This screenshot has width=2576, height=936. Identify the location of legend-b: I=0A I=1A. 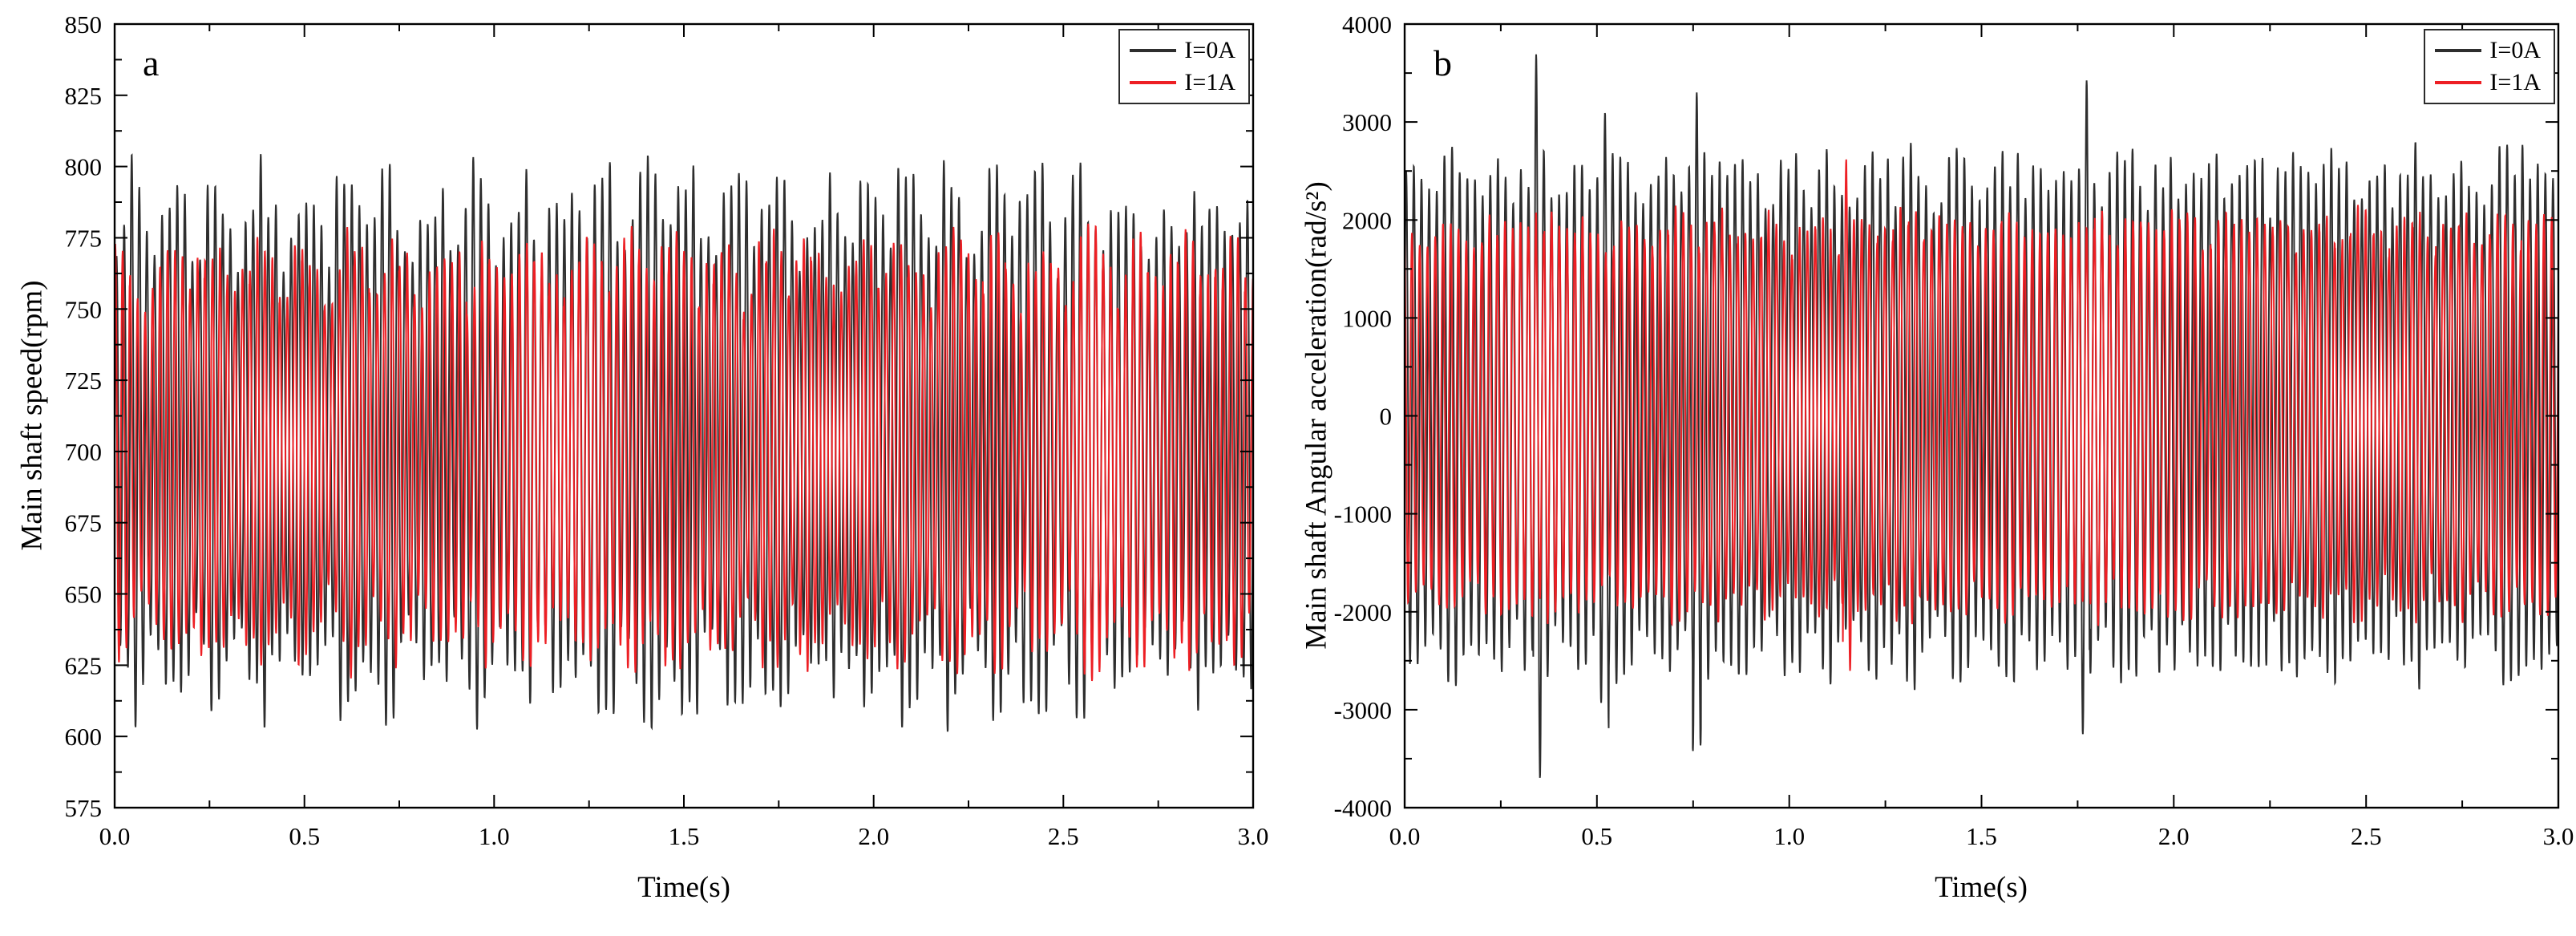
(2489, 66).